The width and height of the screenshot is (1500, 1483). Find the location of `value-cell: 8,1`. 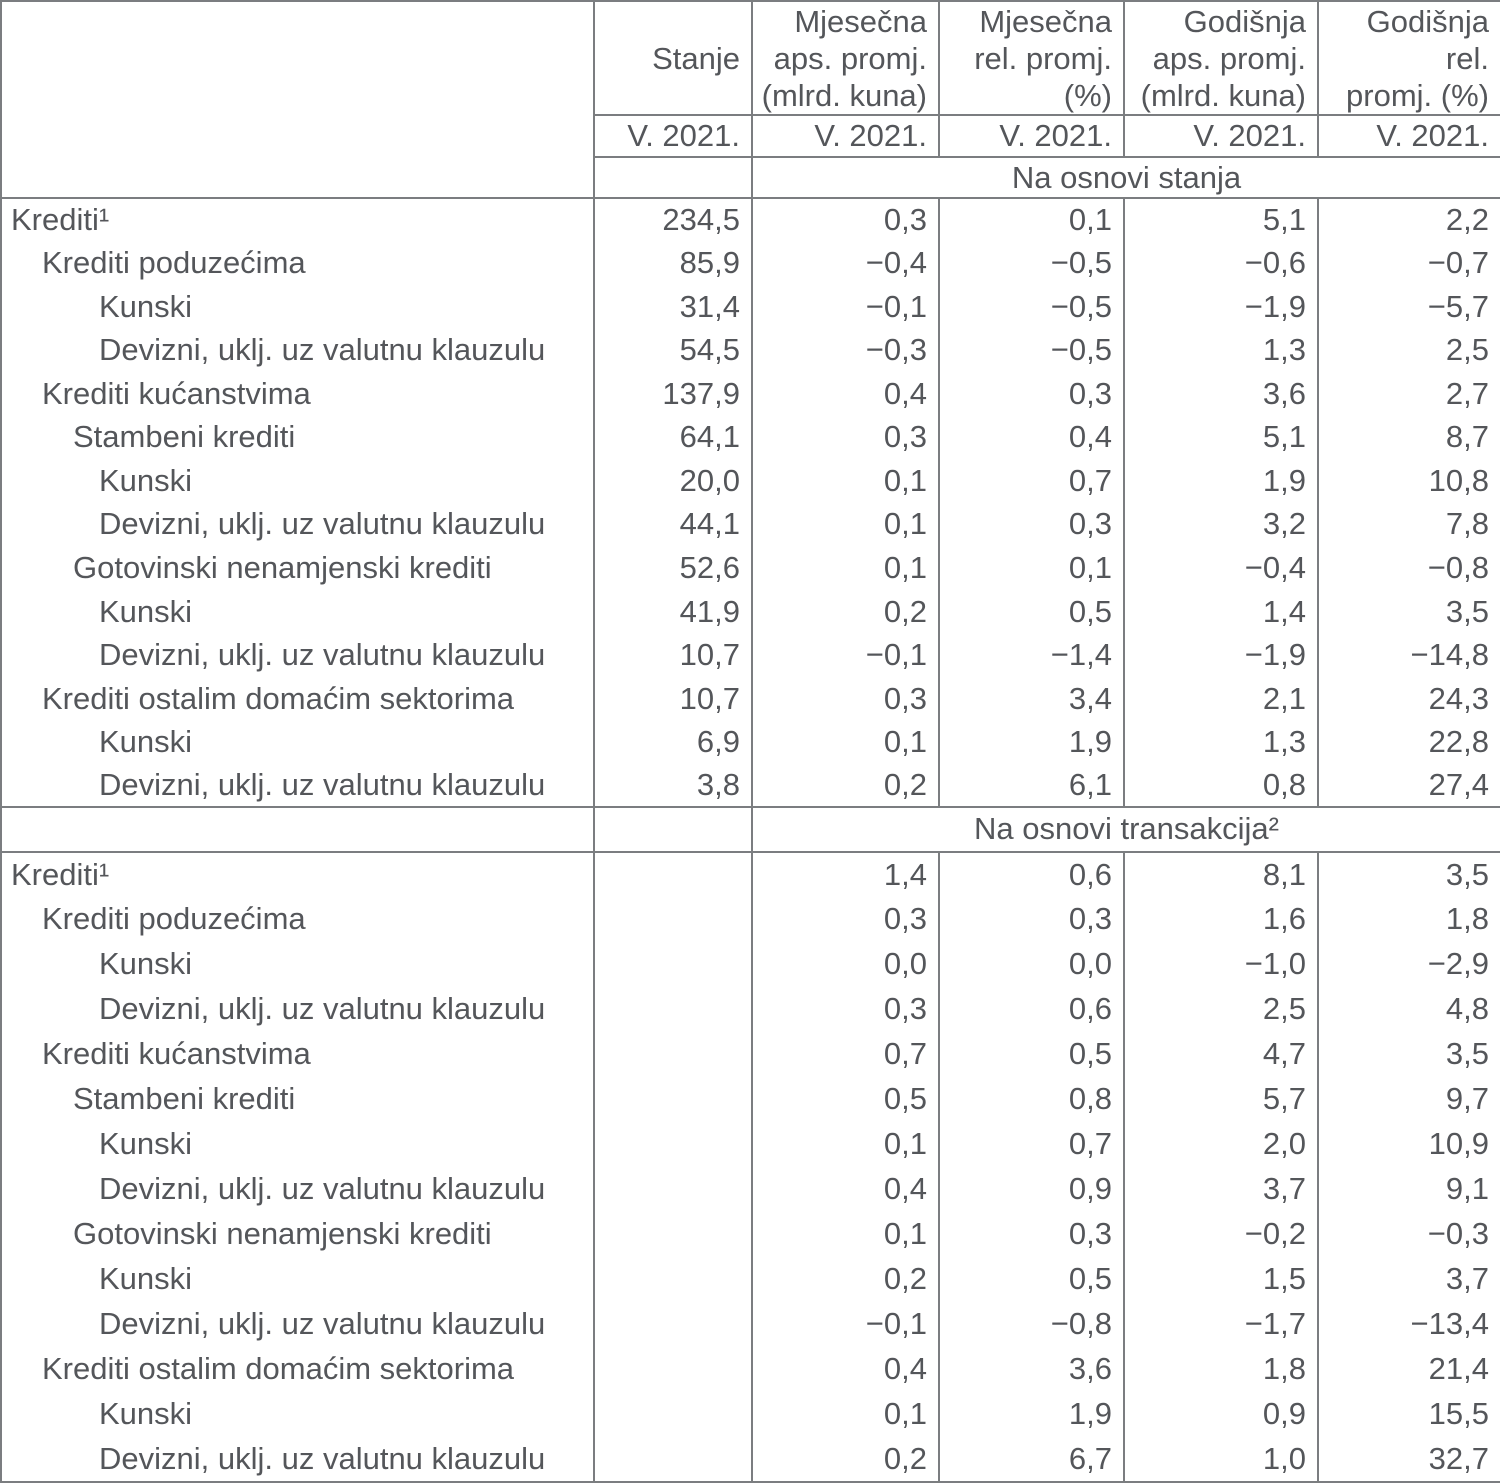

value-cell: 8,1 is located at coordinates (1220, 874).